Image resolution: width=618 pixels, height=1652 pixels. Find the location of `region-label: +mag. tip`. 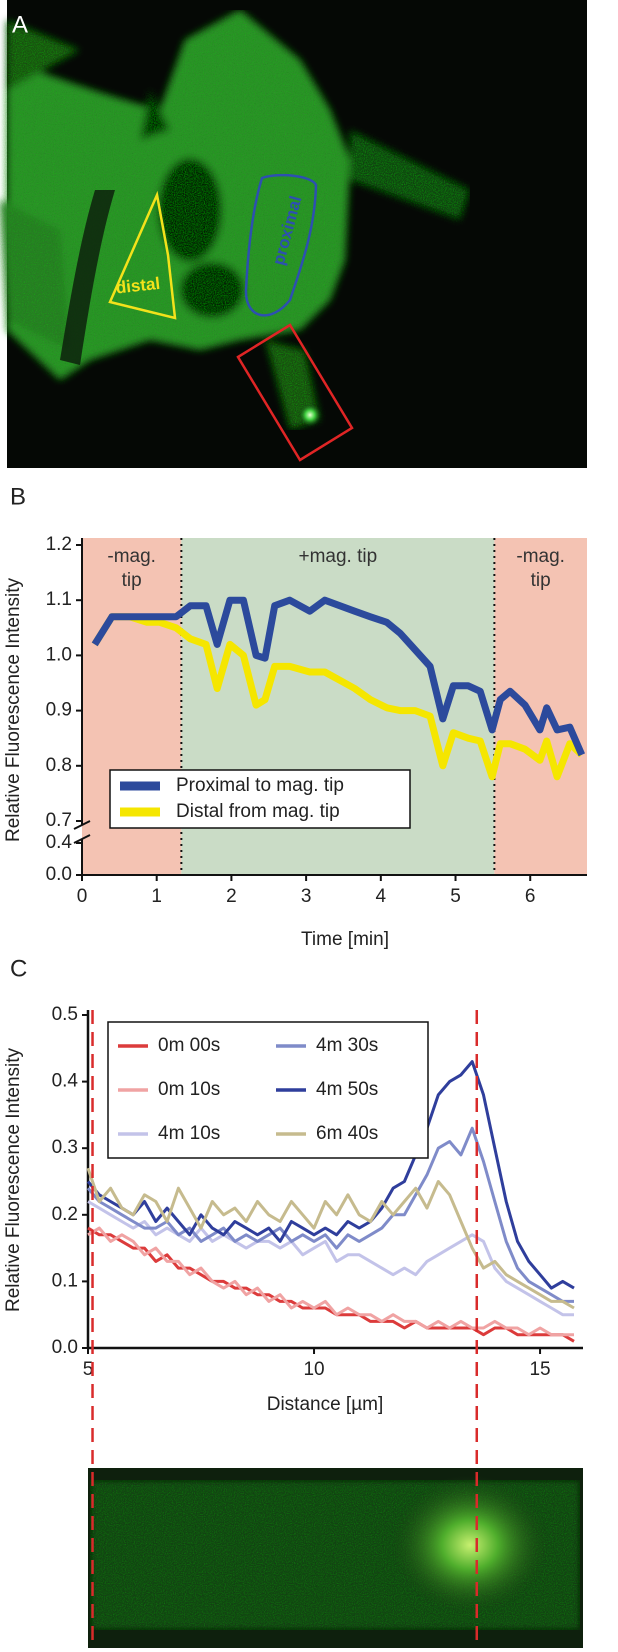

region-label: +mag. tip is located at coordinates (338, 556).